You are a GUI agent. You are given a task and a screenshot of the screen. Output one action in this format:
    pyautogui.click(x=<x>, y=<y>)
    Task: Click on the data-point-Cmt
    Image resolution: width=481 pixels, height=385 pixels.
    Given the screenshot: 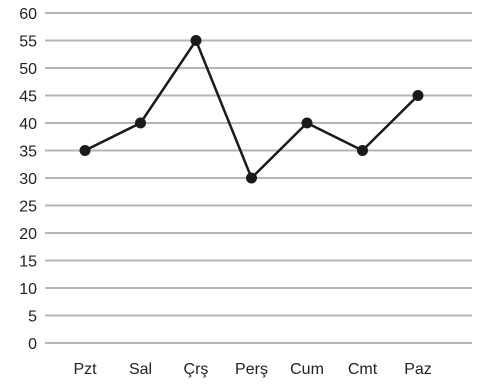 What is the action you would take?
    pyautogui.click(x=362, y=150)
    